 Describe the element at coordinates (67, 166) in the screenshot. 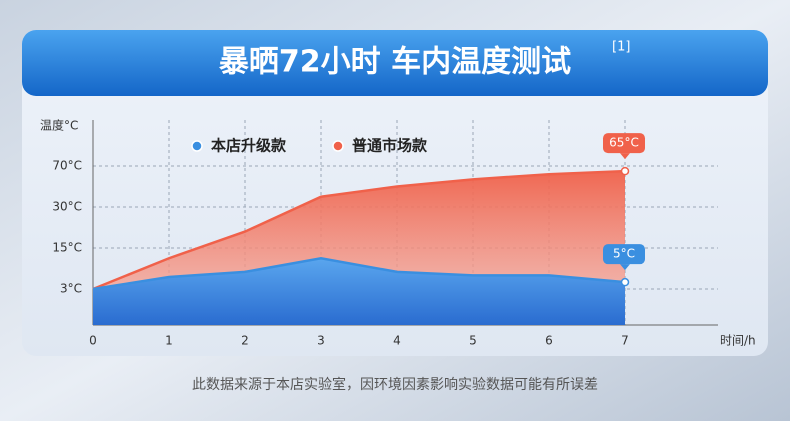

I see `y-tick-label: 70°C` at that location.